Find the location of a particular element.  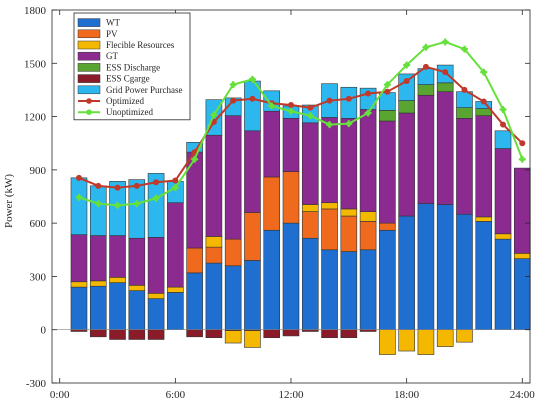

y-tick-label-600: 600 is located at coordinates (38, 224).